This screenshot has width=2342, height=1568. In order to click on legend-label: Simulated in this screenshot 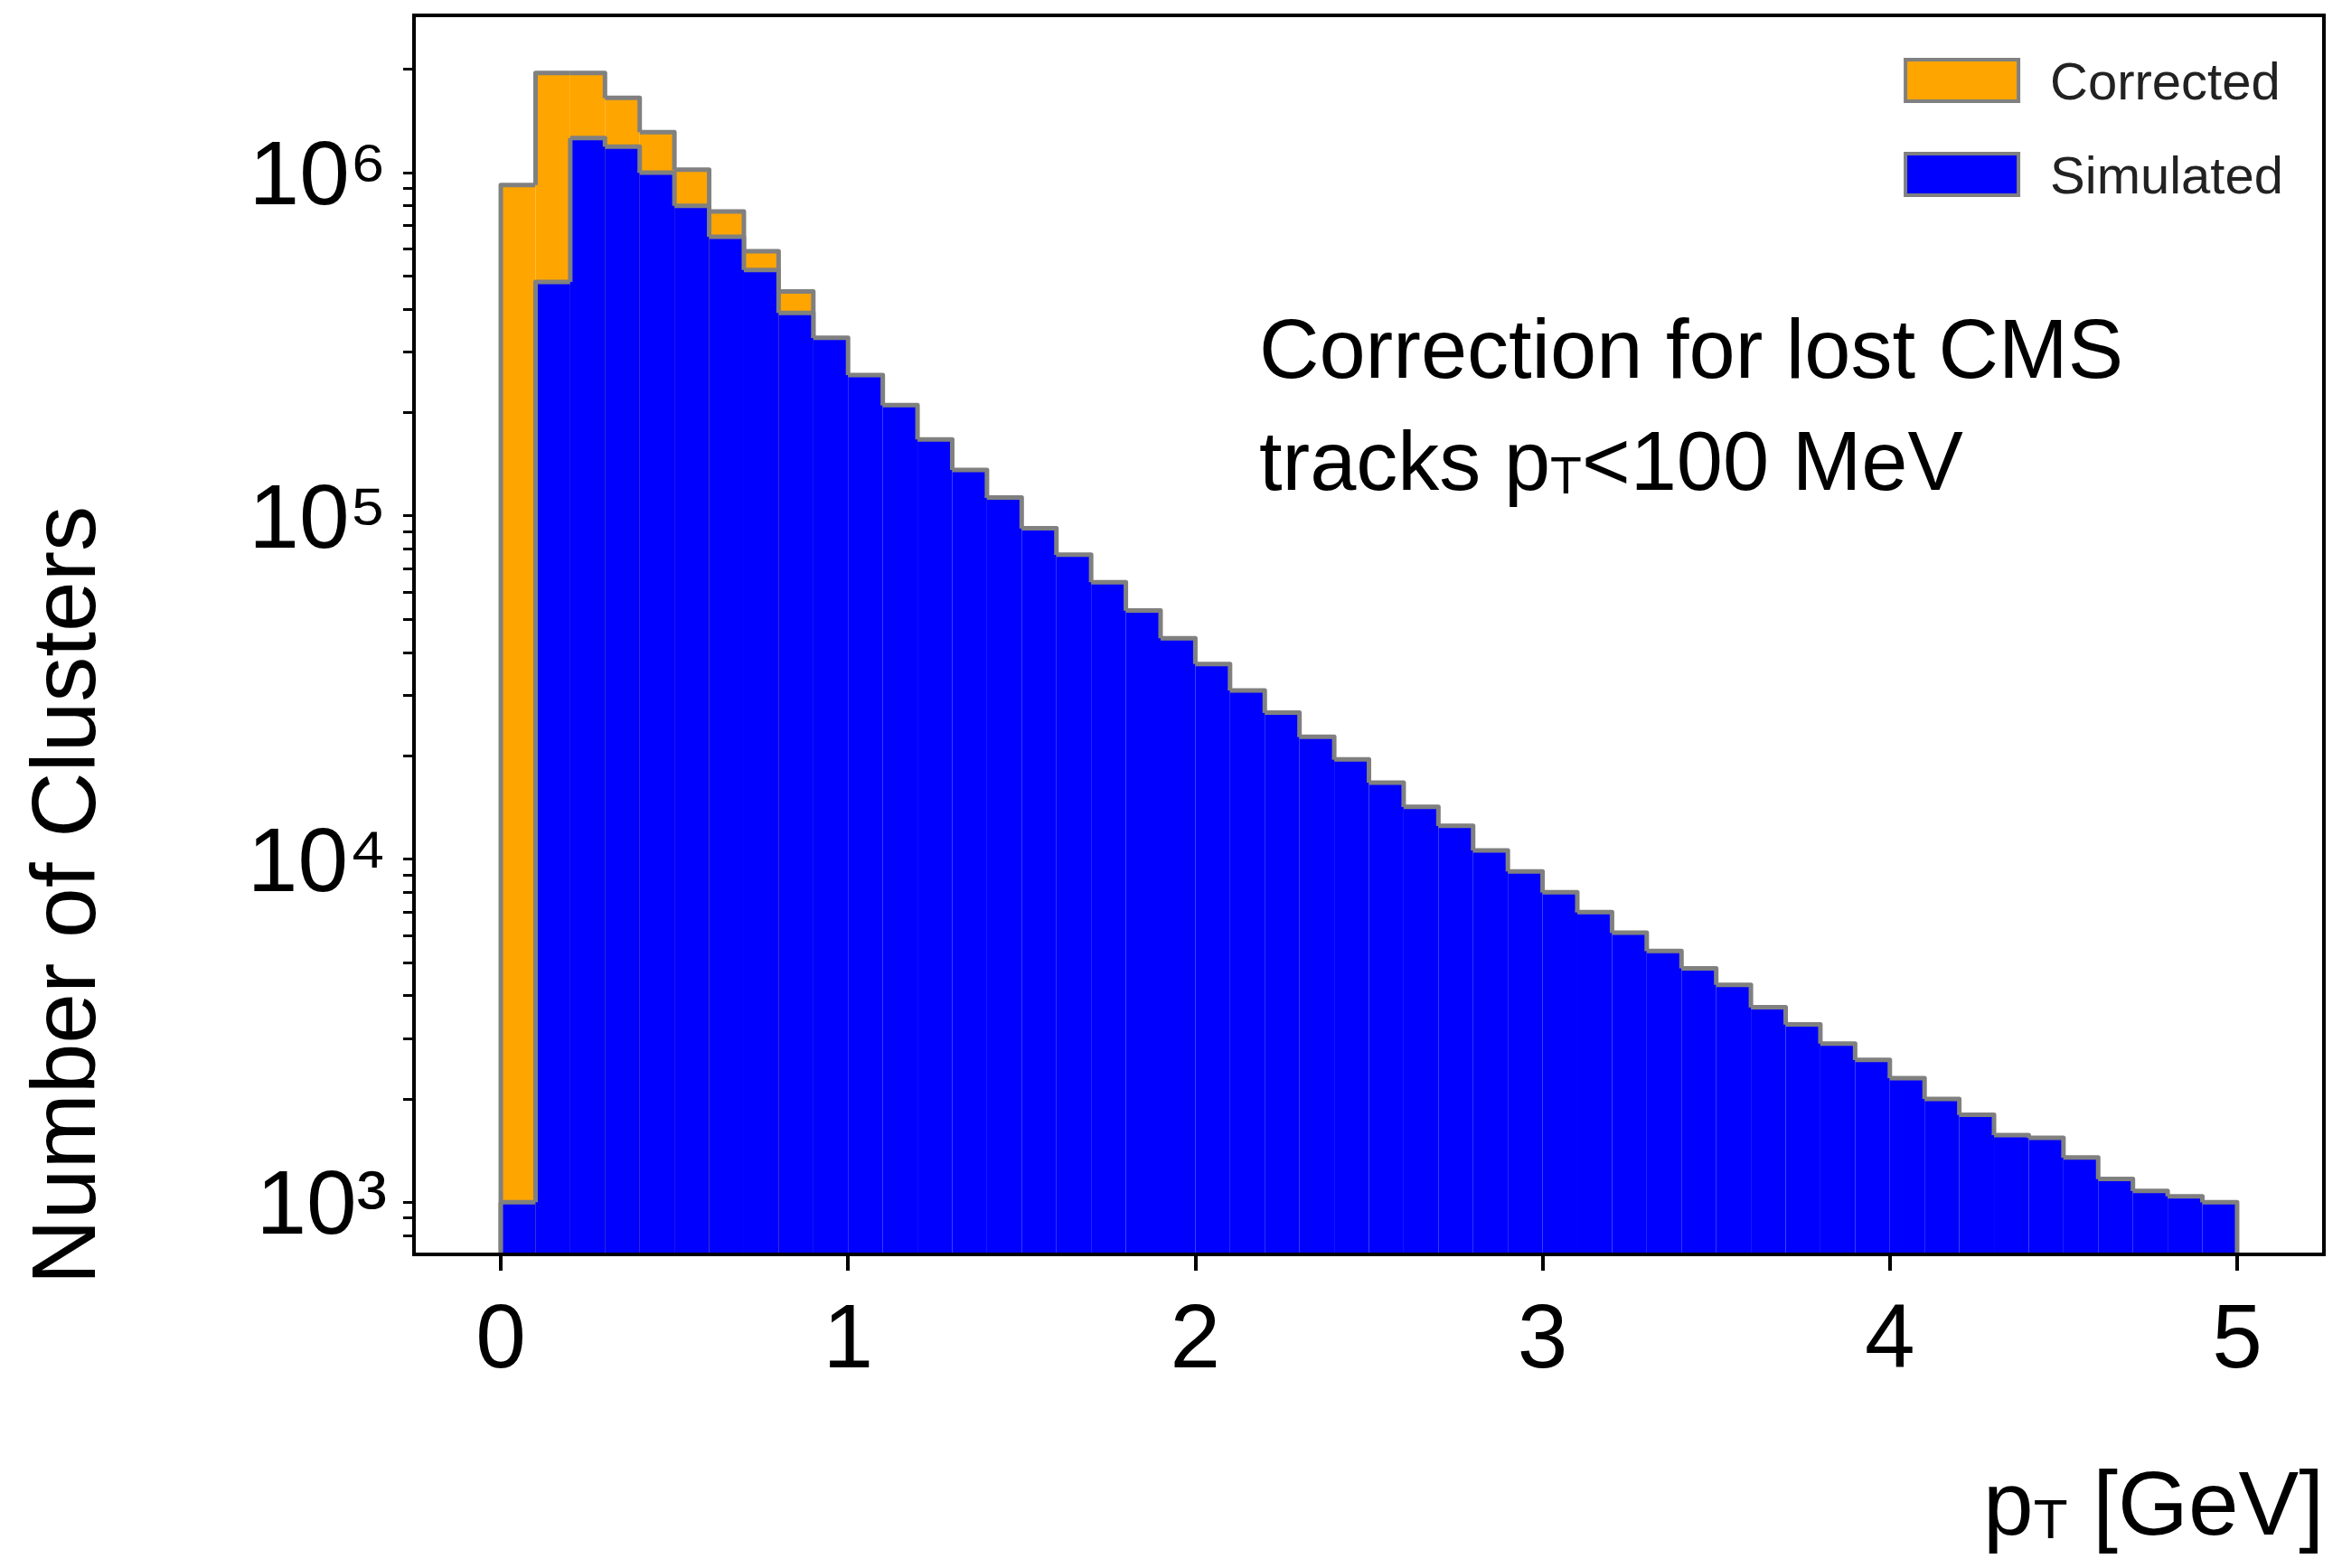, I will do `click(2167, 174)`.